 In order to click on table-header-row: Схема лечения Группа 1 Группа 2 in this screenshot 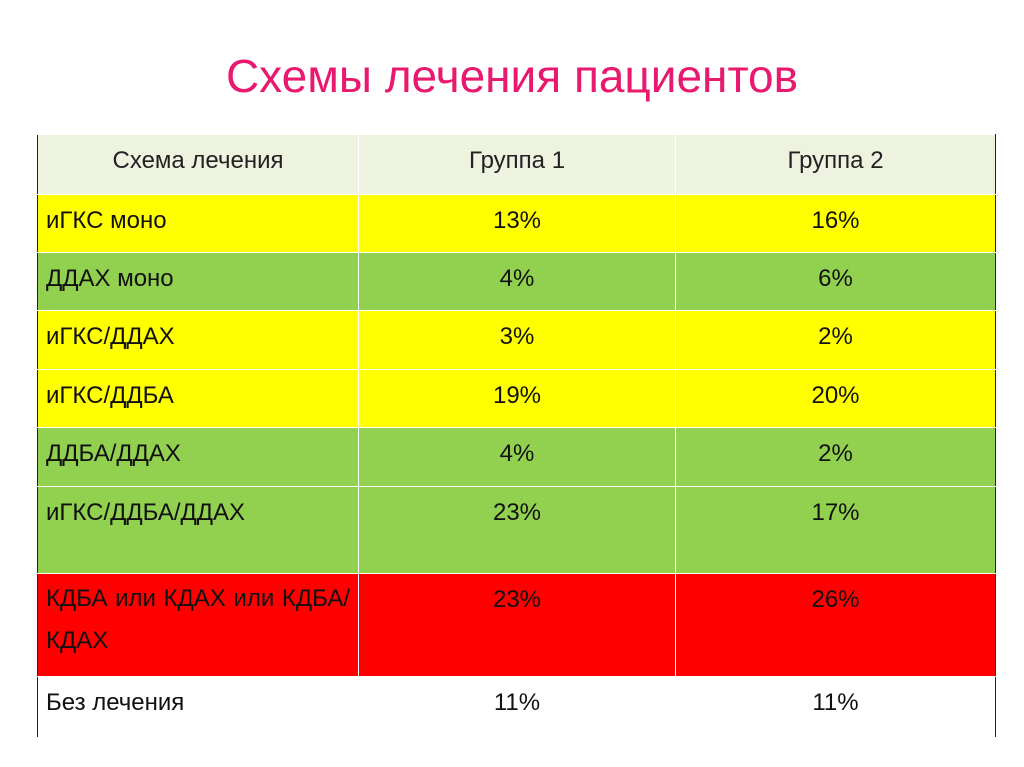, I will do `click(516, 164)`.